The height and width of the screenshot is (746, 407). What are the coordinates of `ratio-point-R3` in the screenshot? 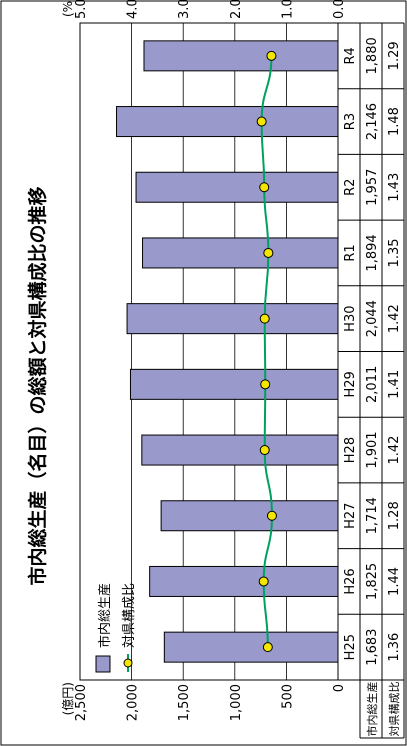 It's located at (261, 121).